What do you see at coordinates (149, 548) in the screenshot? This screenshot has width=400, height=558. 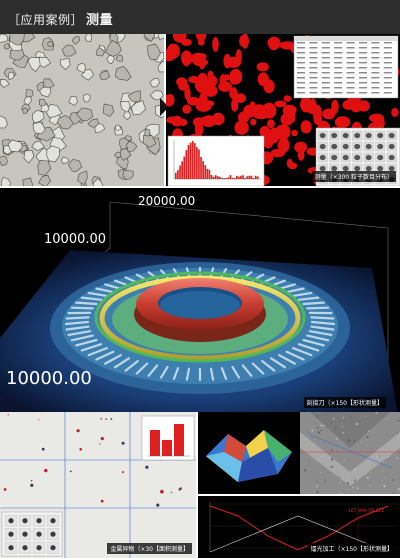 I see `caption-metal-impurity: 金属异物（×30【面积测量】` at bounding box center [149, 548].